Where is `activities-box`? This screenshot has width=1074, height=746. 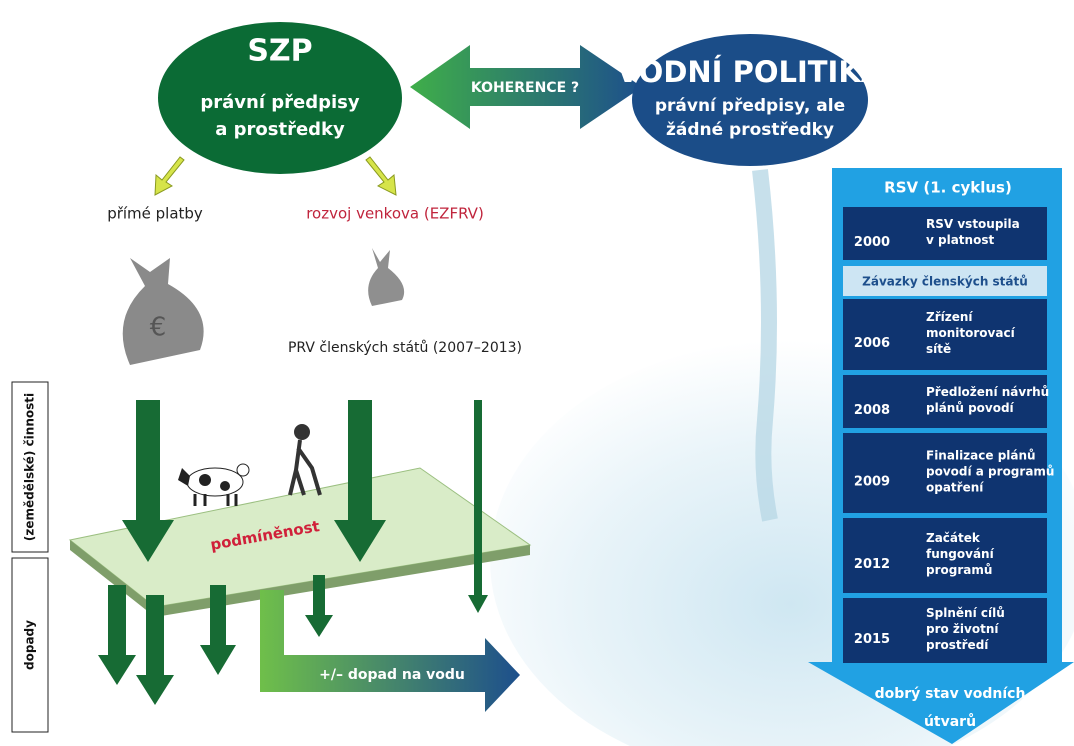 activities-box is located at coordinates (30, 467).